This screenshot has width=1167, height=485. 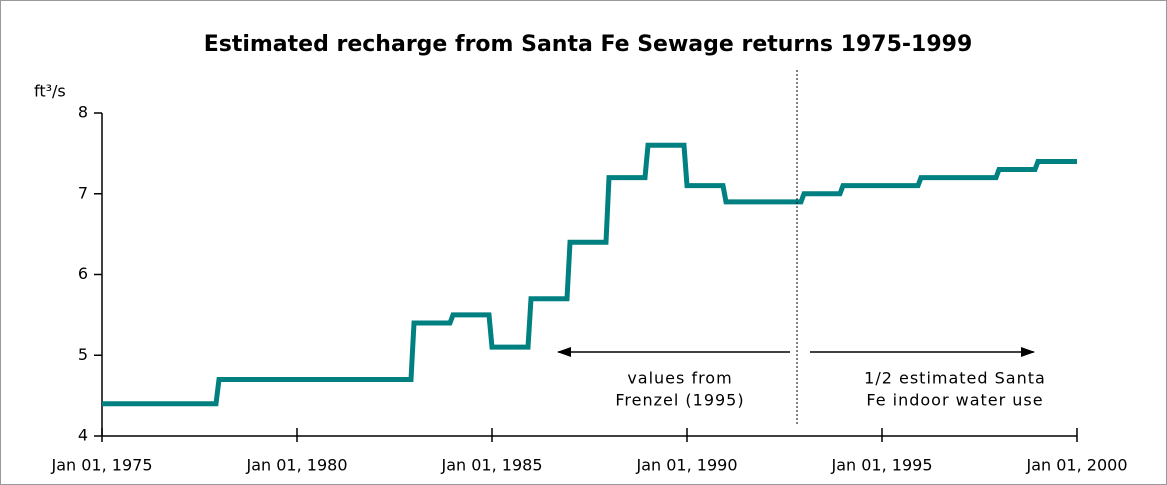 I want to click on y-tick-label: 4, so click(x=83, y=435).